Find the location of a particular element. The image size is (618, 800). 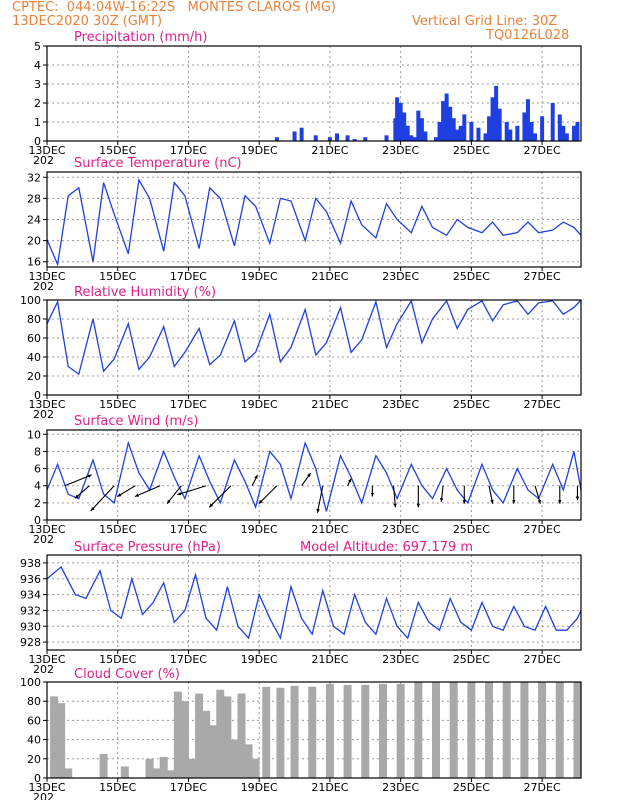

x-tick-label: 15DEC is located at coordinates (117, 787).